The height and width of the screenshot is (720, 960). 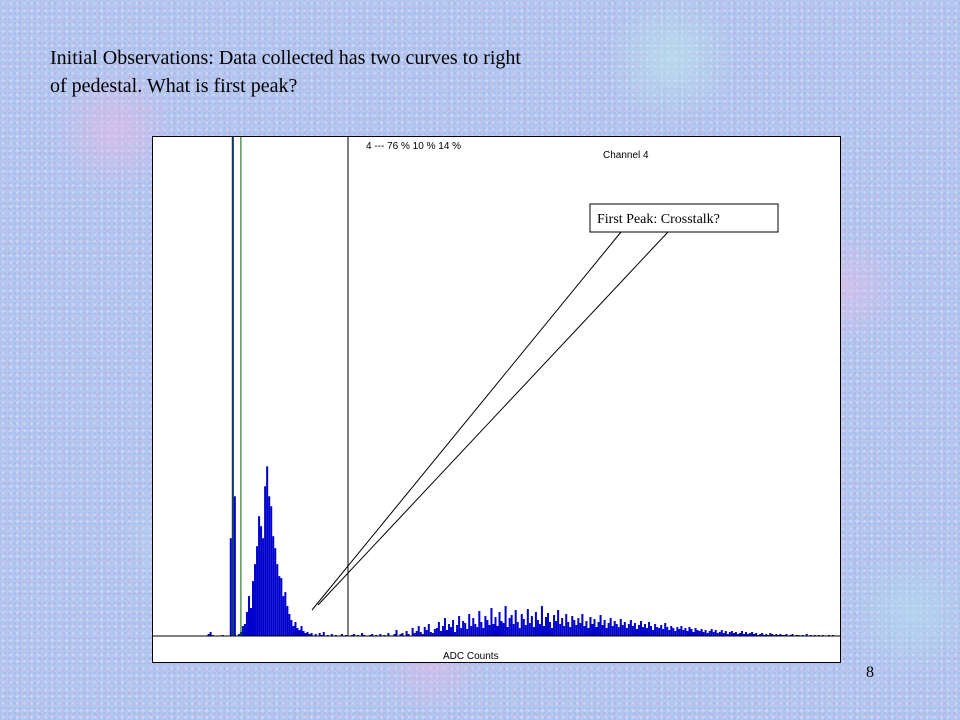 What do you see at coordinates (290, 386) in the screenshot?
I see `marker-lines` at bounding box center [290, 386].